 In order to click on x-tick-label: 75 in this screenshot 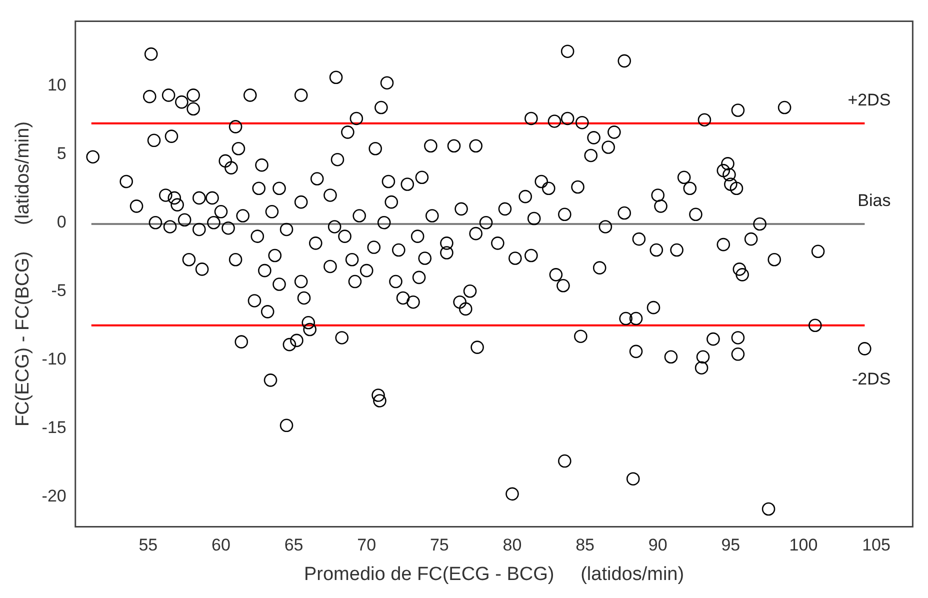, I will do `click(439, 545)`.